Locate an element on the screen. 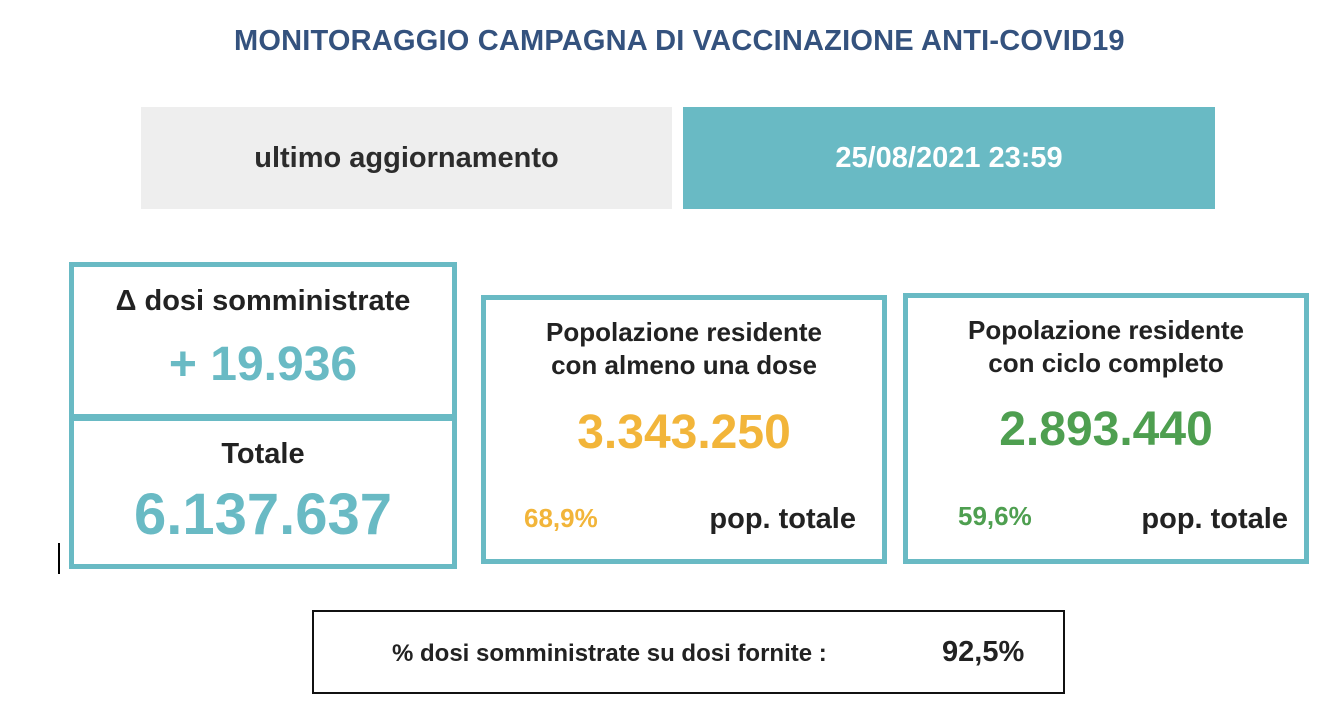 Image resolution: width=1344 pixels, height=726 pixels. delta-doses-card: Δ dosi somministrate + 19.936 is located at coordinates (263, 340).